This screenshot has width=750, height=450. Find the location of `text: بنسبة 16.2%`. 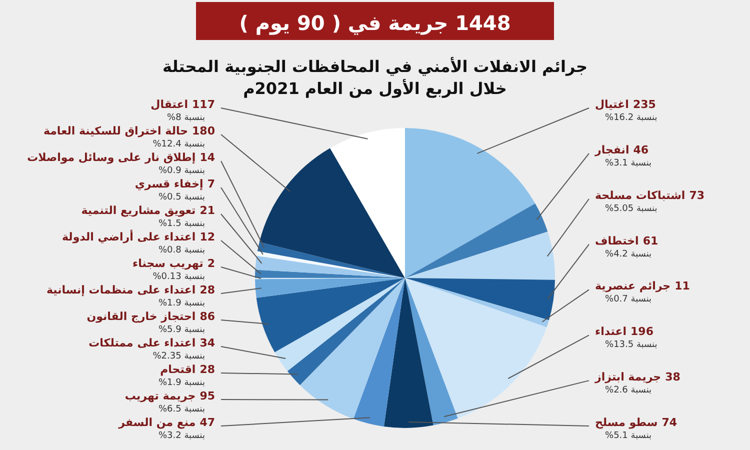

text: بنسبة 16.2% is located at coordinates (631, 118).